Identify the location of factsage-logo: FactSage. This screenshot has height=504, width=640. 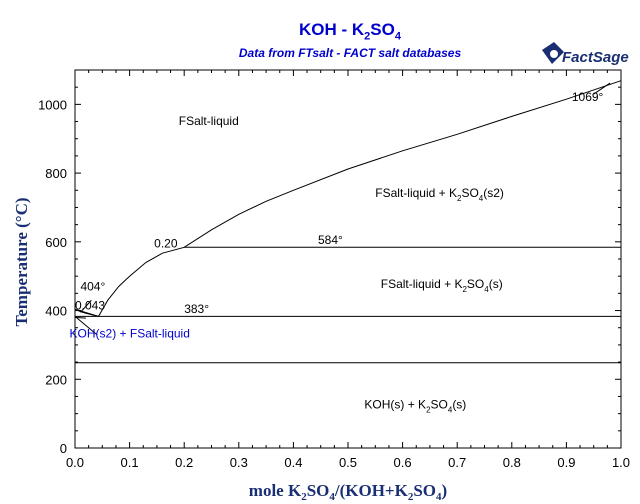
(585, 54).